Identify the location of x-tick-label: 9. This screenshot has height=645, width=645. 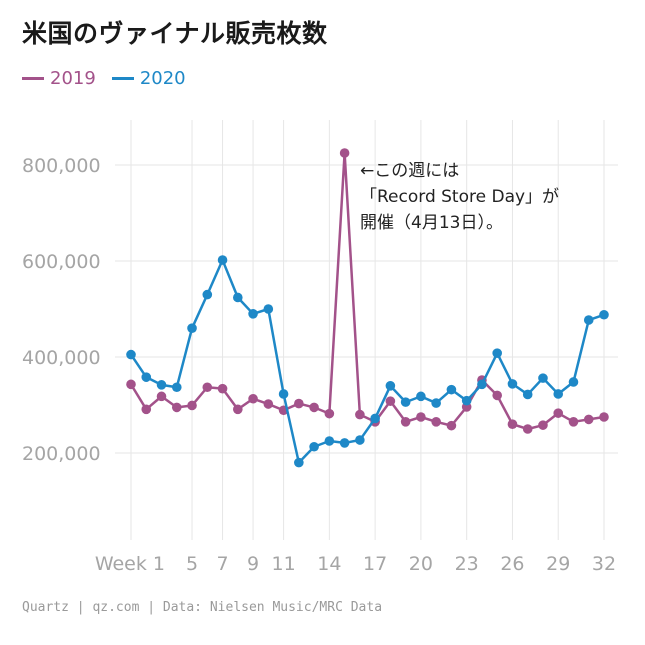
(253, 564).